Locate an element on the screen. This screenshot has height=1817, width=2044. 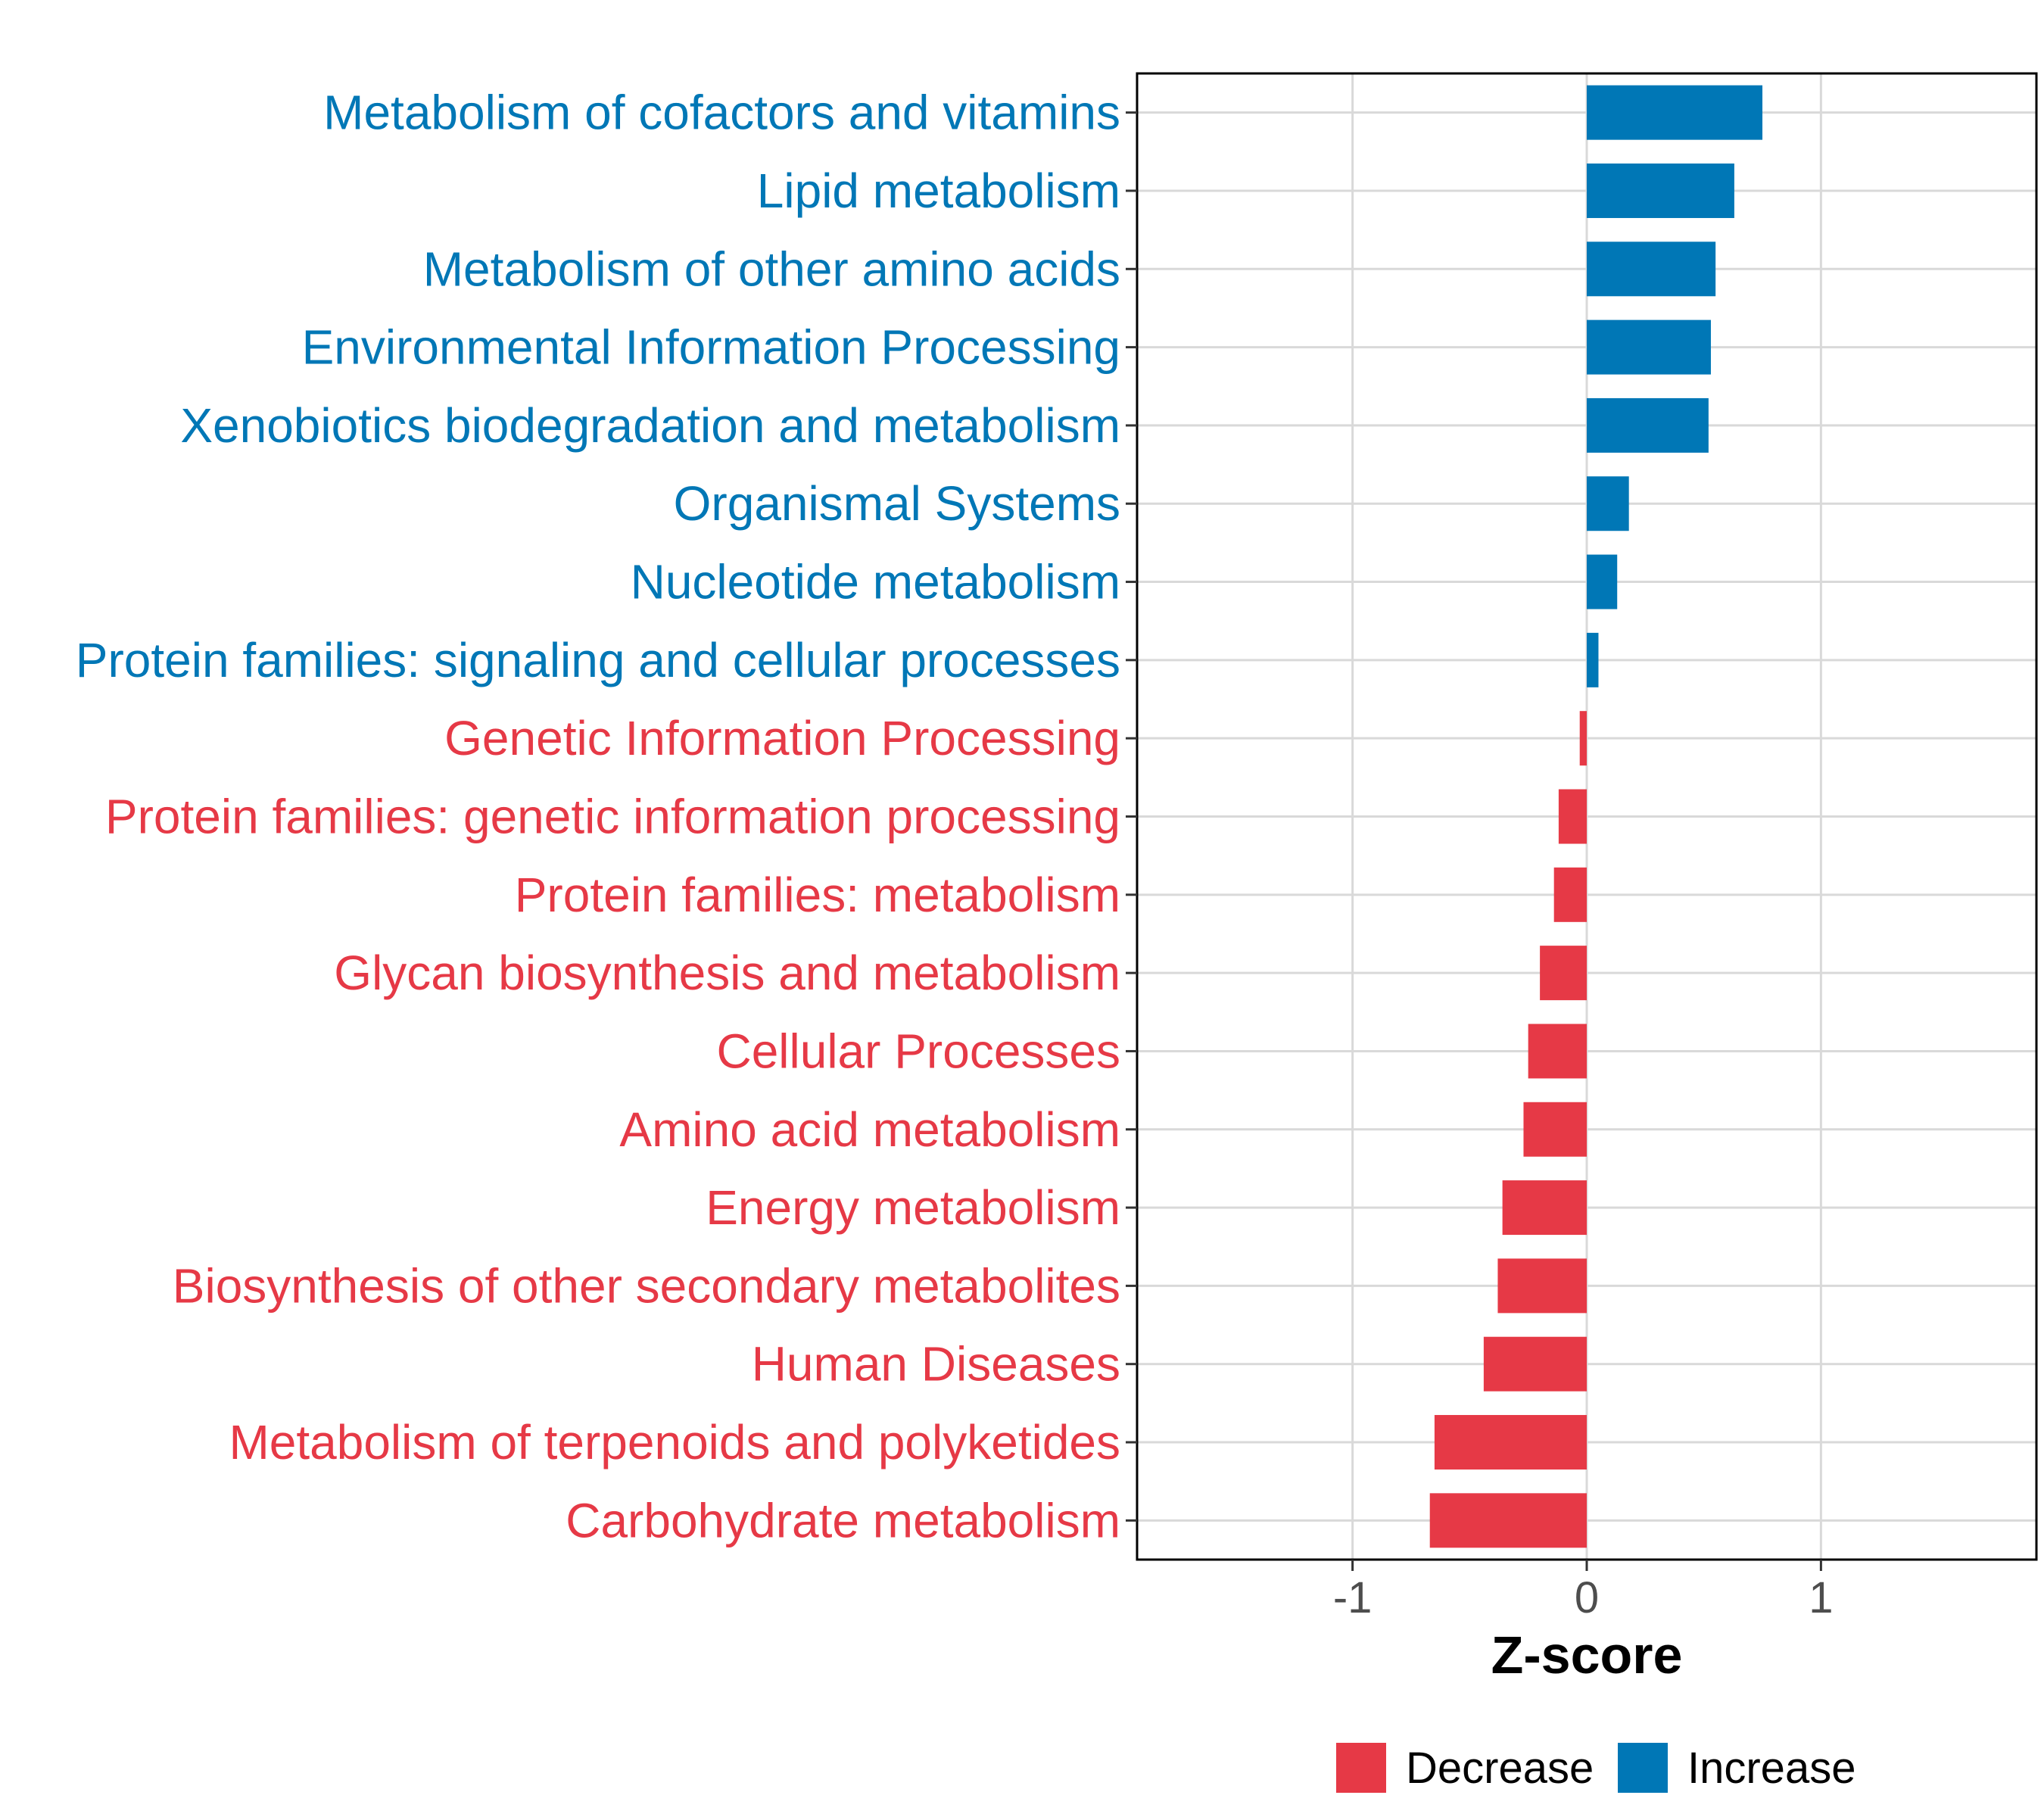
legend: Decrease Increase is located at coordinates (1595, 1768).